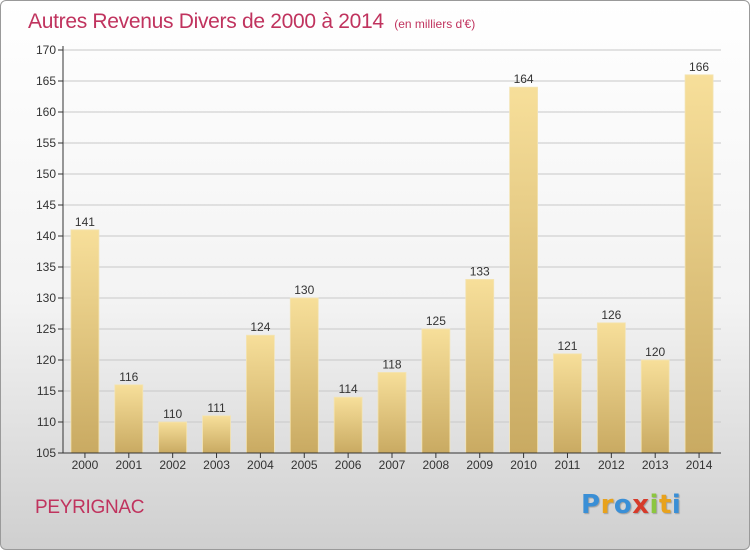 This screenshot has width=750, height=550. What do you see at coordinates (172, 414) in the screenshot?
I see `data-label: 110` at bounding box center [172, 414].